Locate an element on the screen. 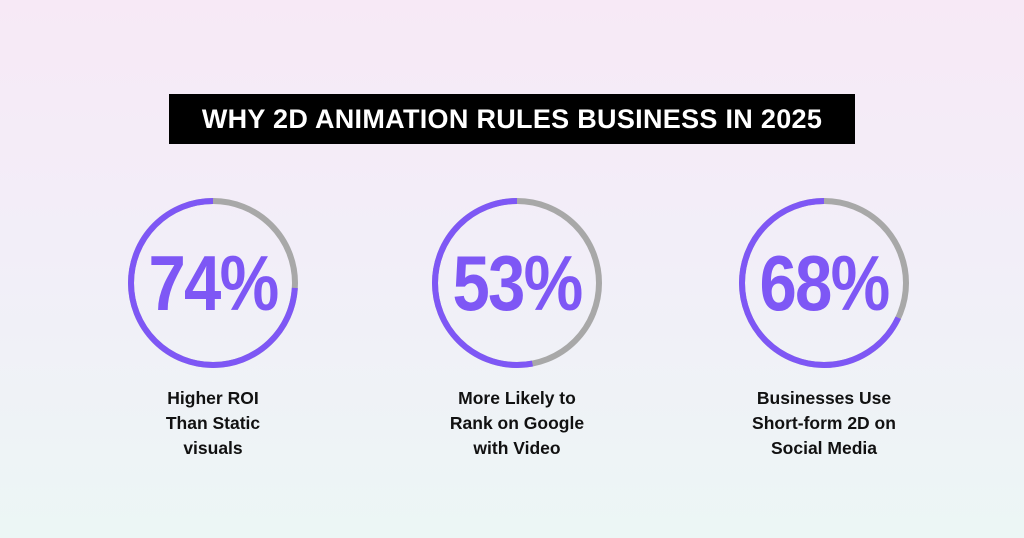  stat-label-line: Than Static is located at coordinates (213, 423).